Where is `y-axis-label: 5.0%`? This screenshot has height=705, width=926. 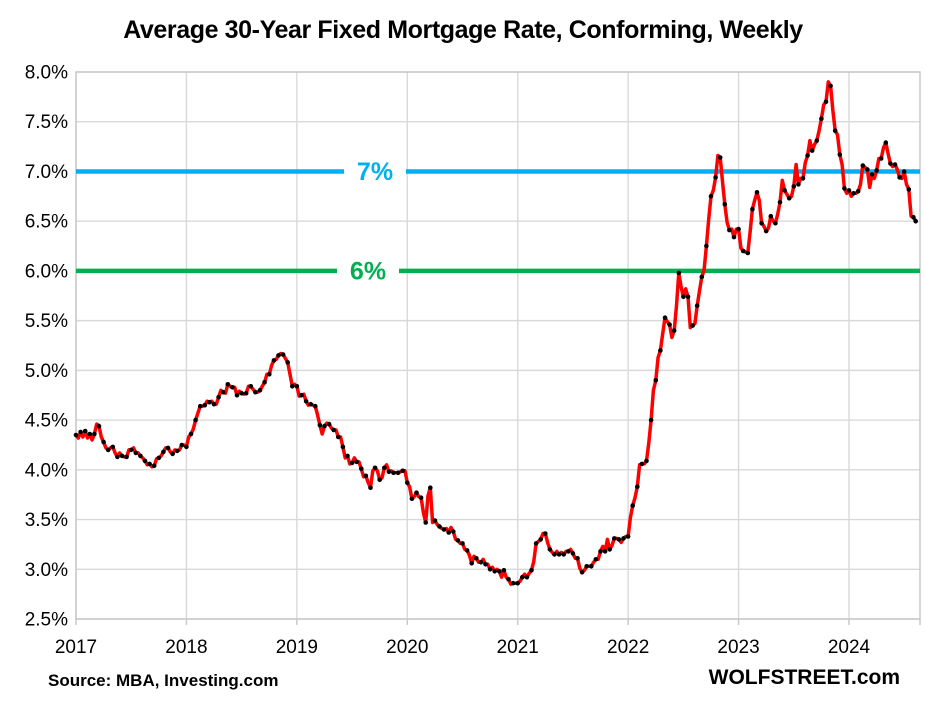 y-axis-label: 5.0% is located at coordinates (46, 371).